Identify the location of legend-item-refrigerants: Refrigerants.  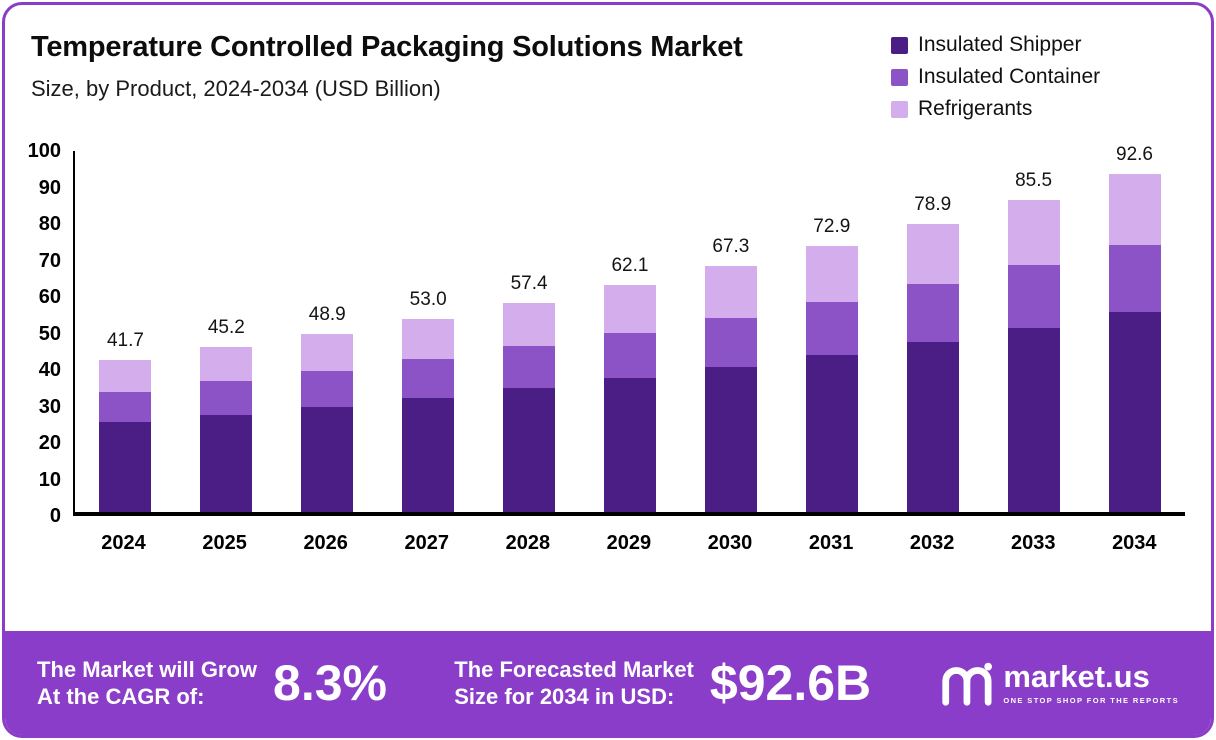
(1036, 109).